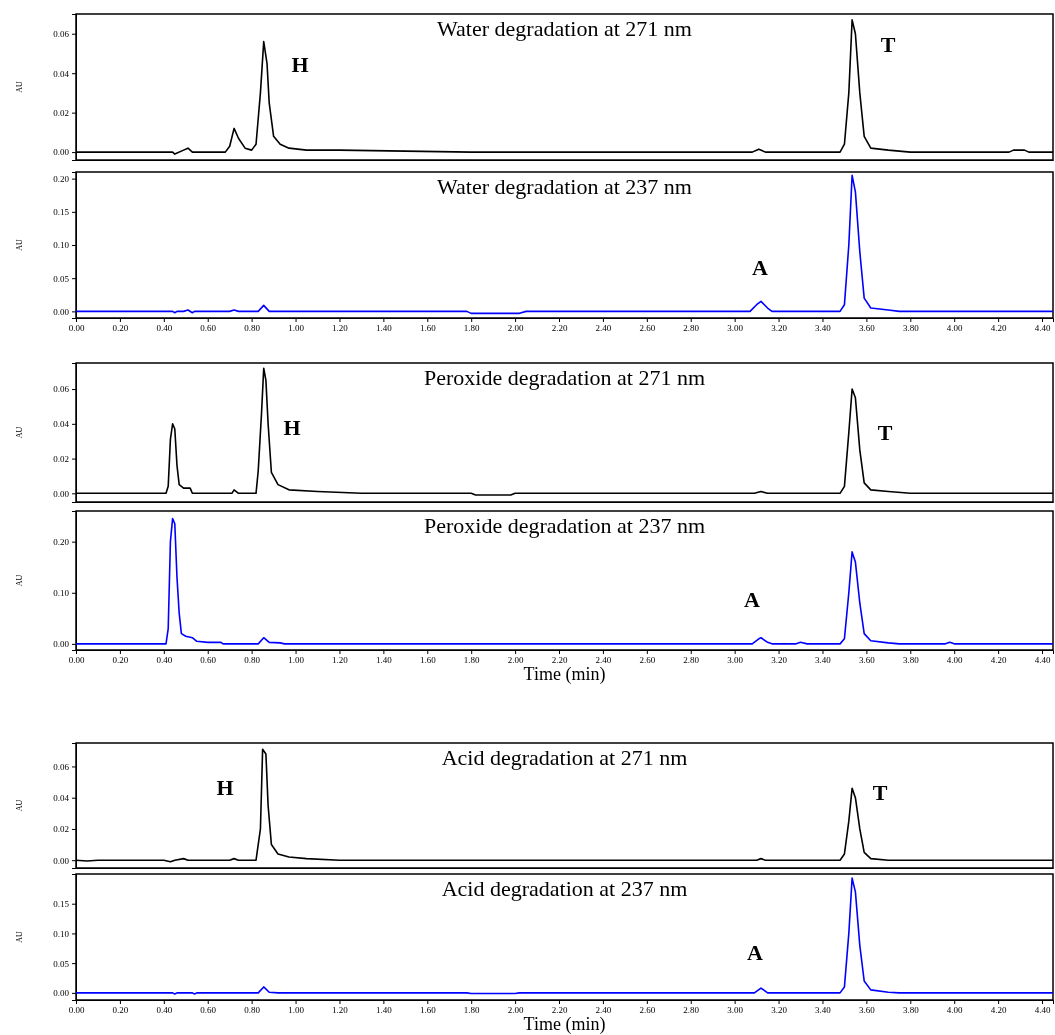  Describe the element at coordinates (564, 1024) in the screenshot. I see `x-axis-title: Time (min)` at that location.